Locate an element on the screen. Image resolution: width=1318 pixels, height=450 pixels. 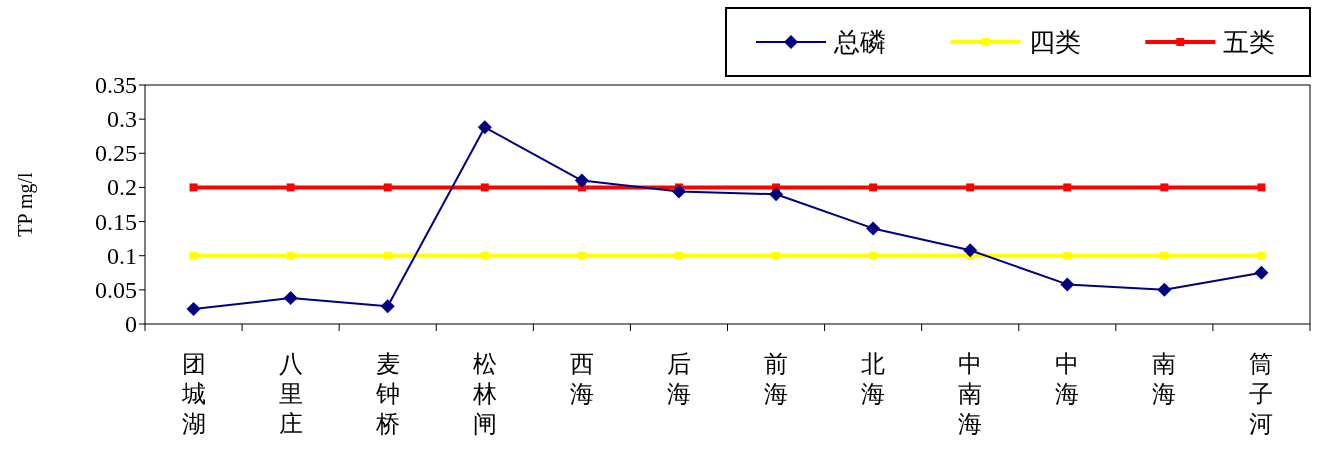
x-tick-label: 后海 is located at coordinates (678, 379).